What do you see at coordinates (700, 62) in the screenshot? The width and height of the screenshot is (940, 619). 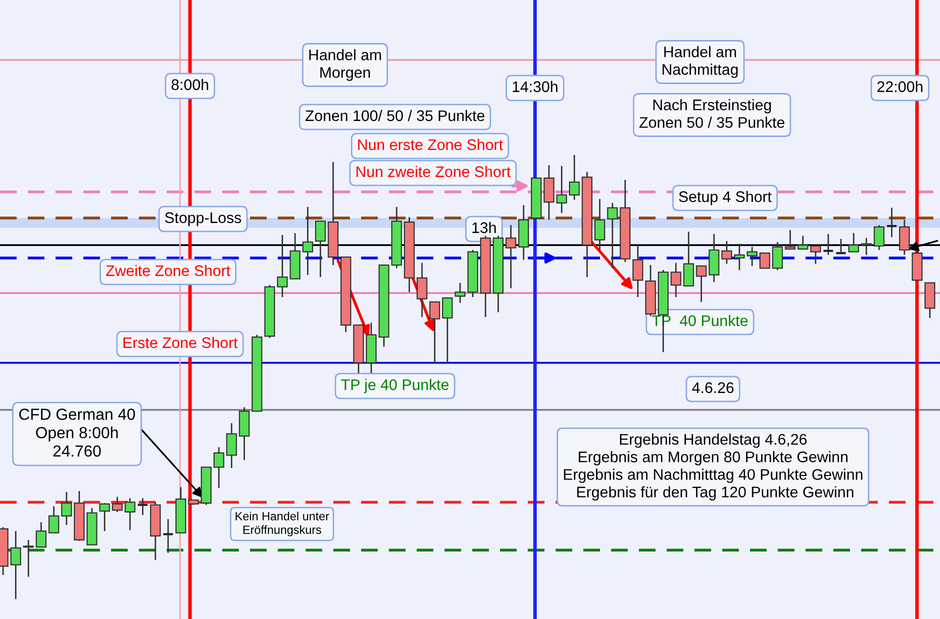 I see `text: Handel am Nachmittag` at bounding box center [700, 62].